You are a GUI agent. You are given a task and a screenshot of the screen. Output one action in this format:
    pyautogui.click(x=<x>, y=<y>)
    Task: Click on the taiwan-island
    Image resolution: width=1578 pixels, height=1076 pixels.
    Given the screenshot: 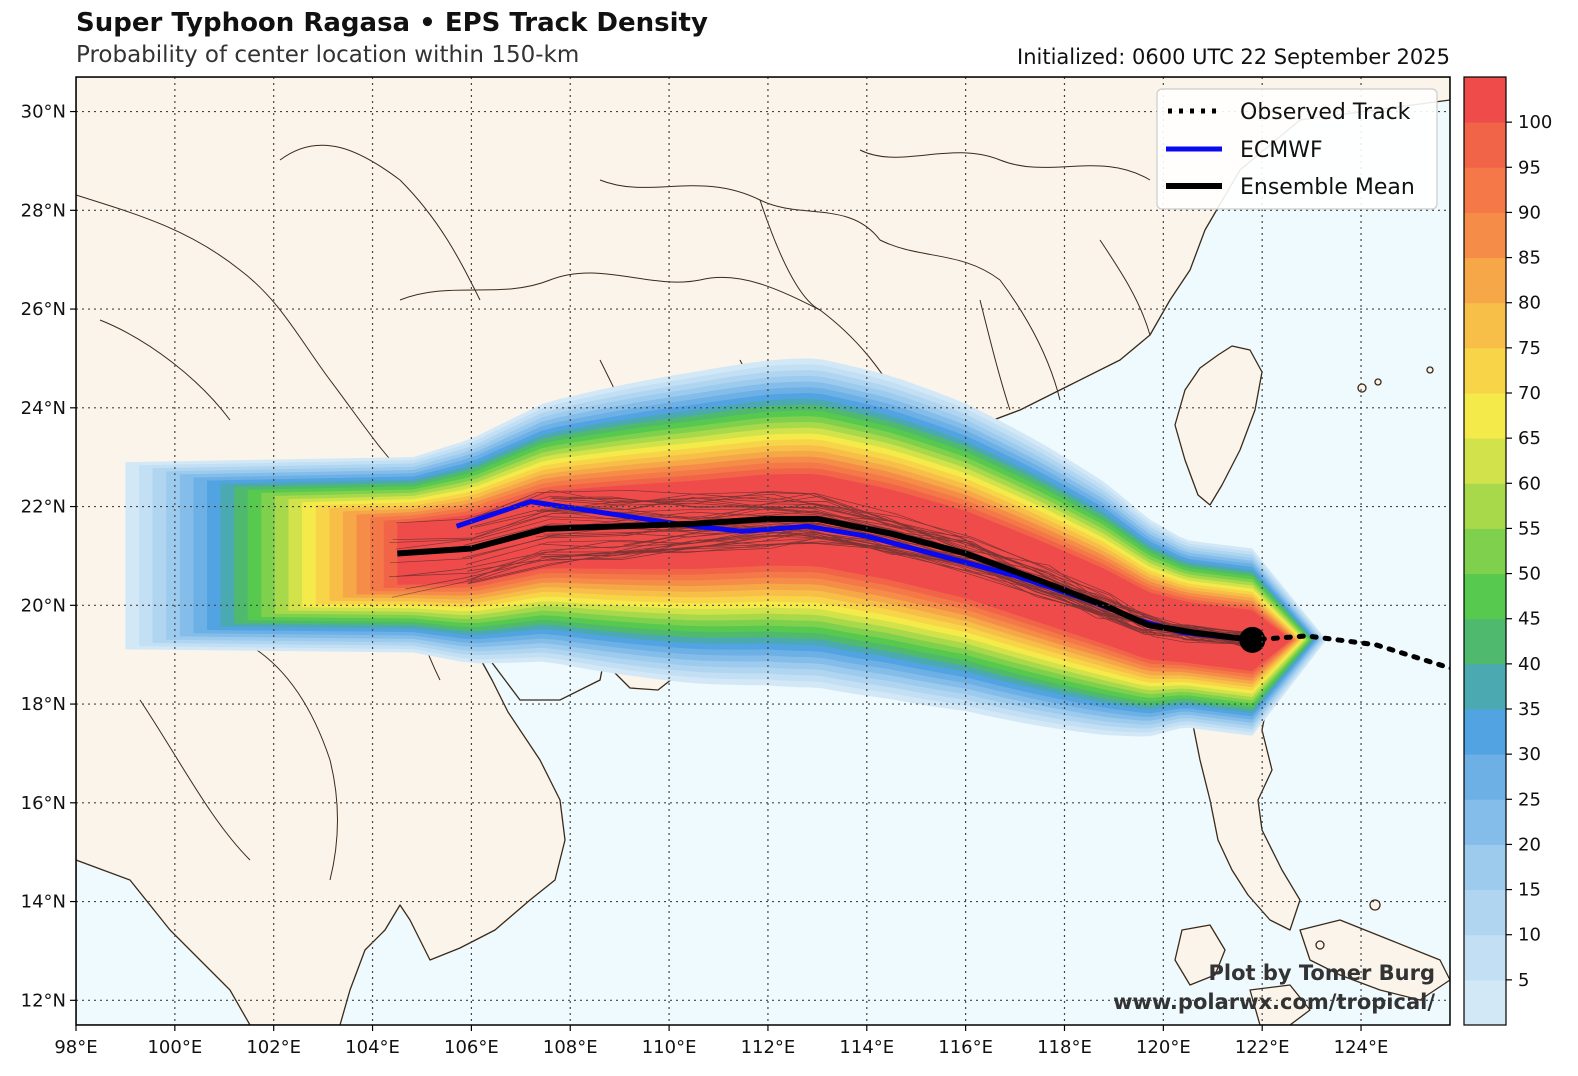 What is the action you would take?
    pyautogui.click(x=1218, y=425)
    